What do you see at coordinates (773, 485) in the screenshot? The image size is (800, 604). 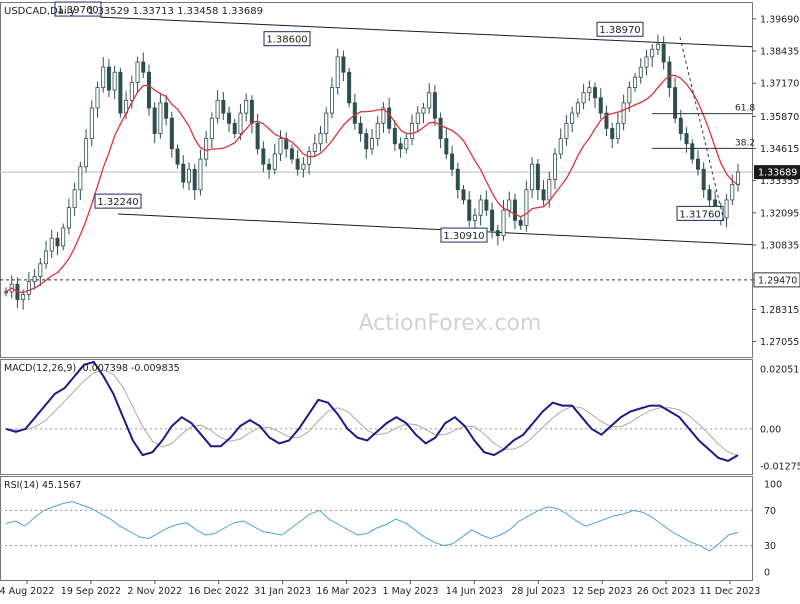 I see `rsi-y-tick-label: 100` at bounding box center [773, 485].